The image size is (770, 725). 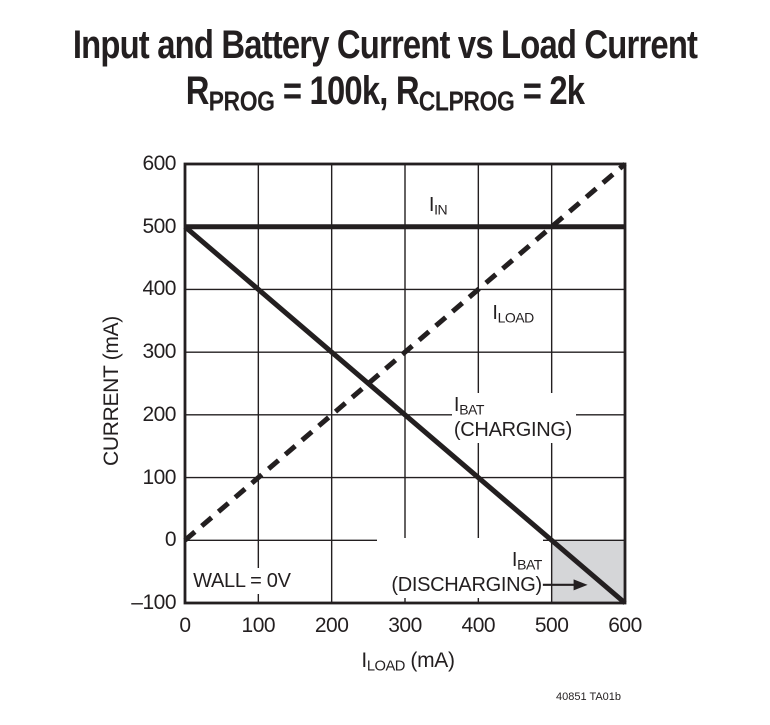 I want to click on annotation-iin: IIN, so click(x=438, y=207).